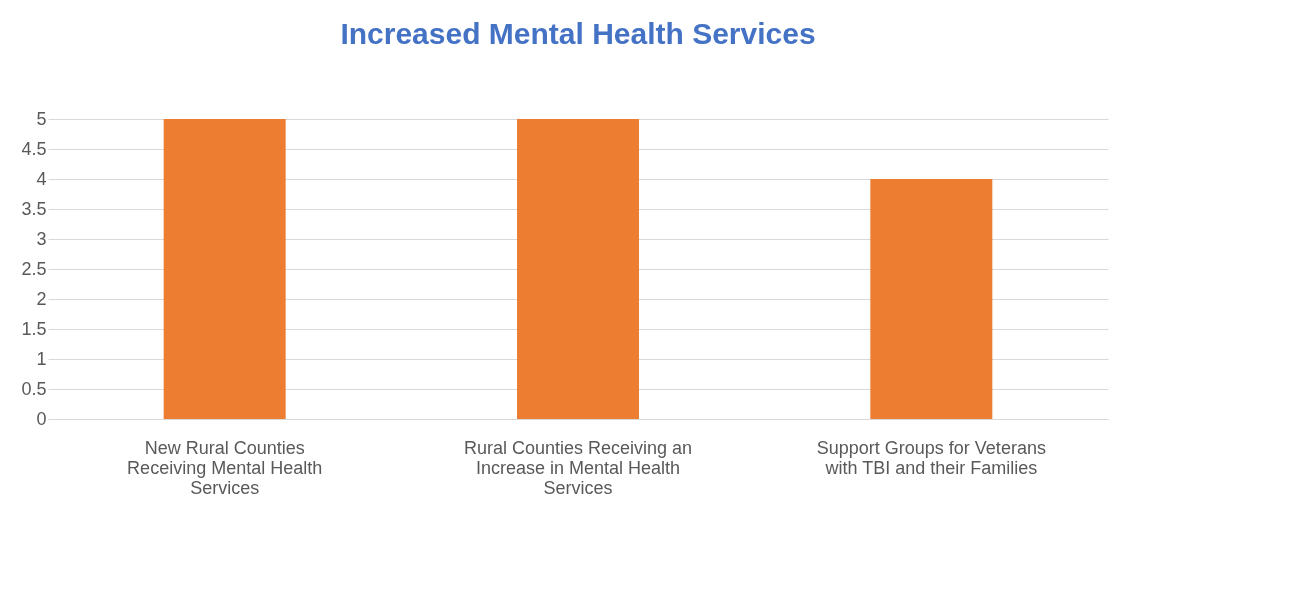 The height and width of the screenshot is (606, 1313). What do you see at coordinates (41, 298) in the screenshot?
I see `y-tick-label: 2` at bounding box center [41, 298].